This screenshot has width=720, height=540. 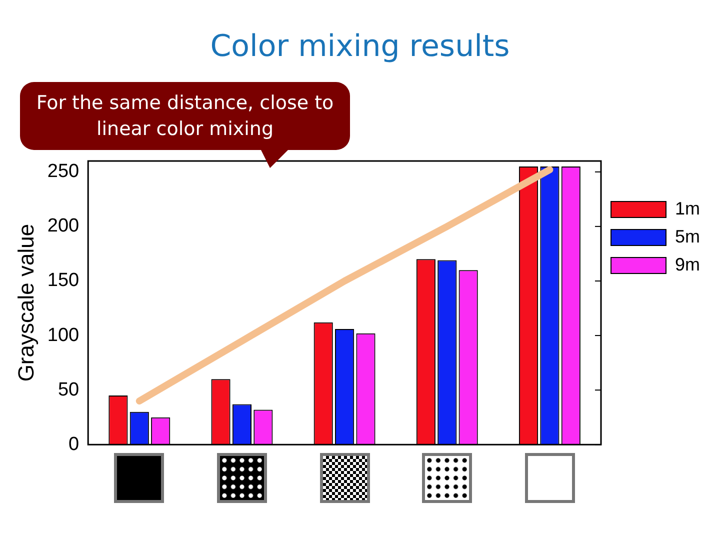 I want to click on y-axis-title: Grayscale value, so click(x=25, y=303).